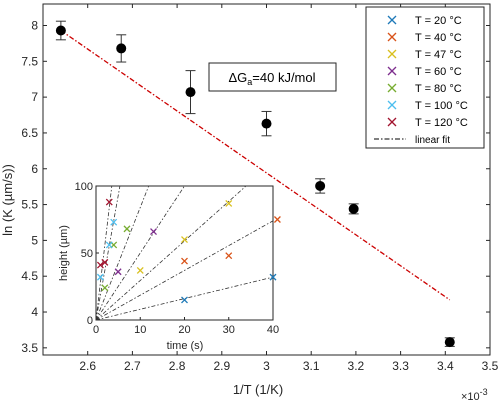 Image resolution: width=500 pixels, height=404 pixels. I want to click on y-tick-label: 4, so click(34, 312).